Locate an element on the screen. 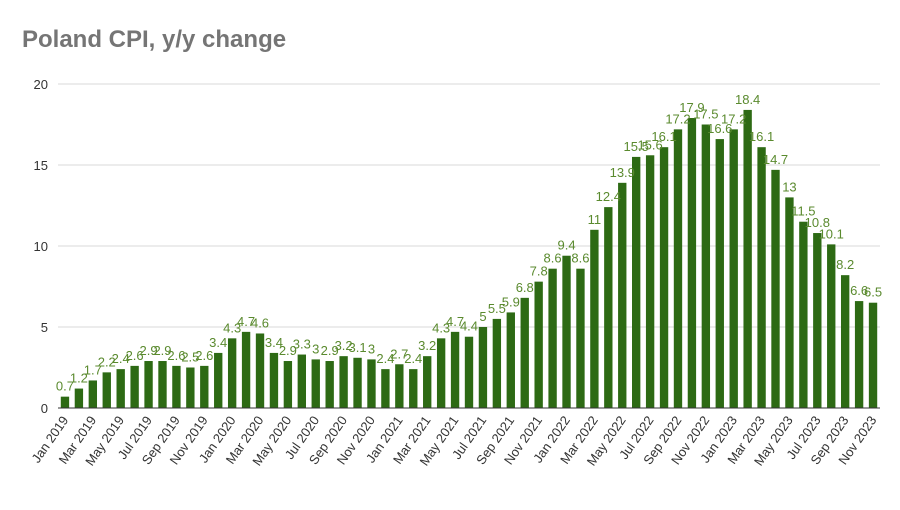 Image resolution: width=900 pixels, height=510 pixels. data-label: 5 is located at coordinates (482, 316).